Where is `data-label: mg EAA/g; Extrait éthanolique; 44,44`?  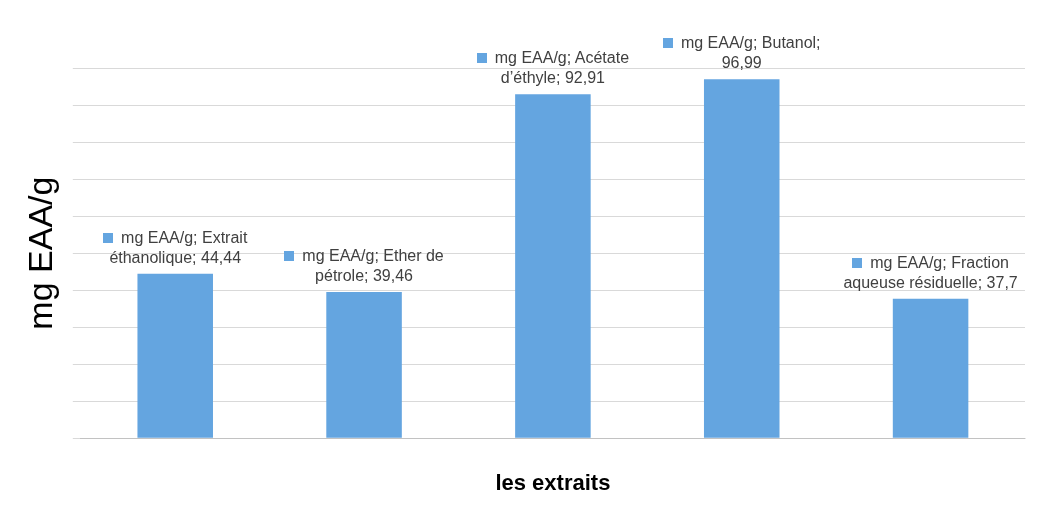 data-label: mg EAA/g; Extrait éthanolique; 44,44 is located at coordinates (178, 247).